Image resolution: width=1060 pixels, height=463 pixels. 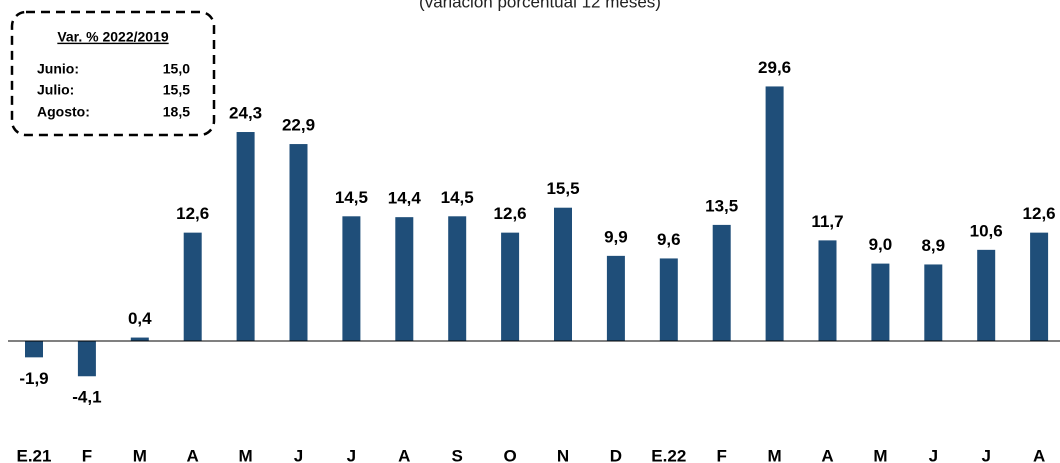 I want to click on x-tick-label: E.22, so click(x=668, y=454).